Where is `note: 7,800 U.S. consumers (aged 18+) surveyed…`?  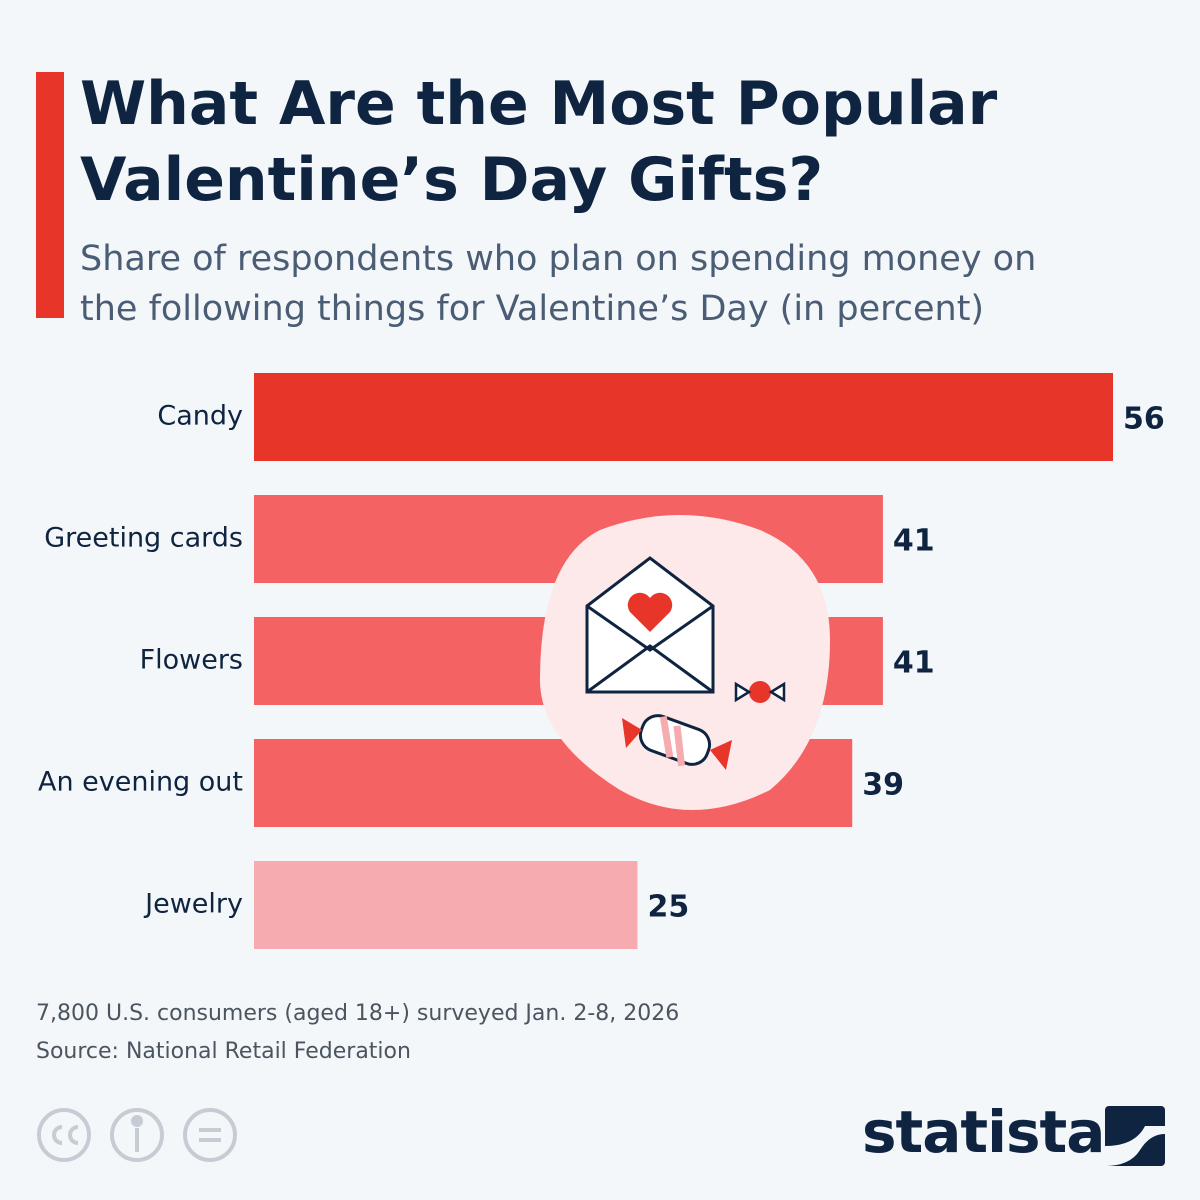 note: 7,800 U.S. consumers (aged 18+) surveyed… is located at coordinates (358, 1013).